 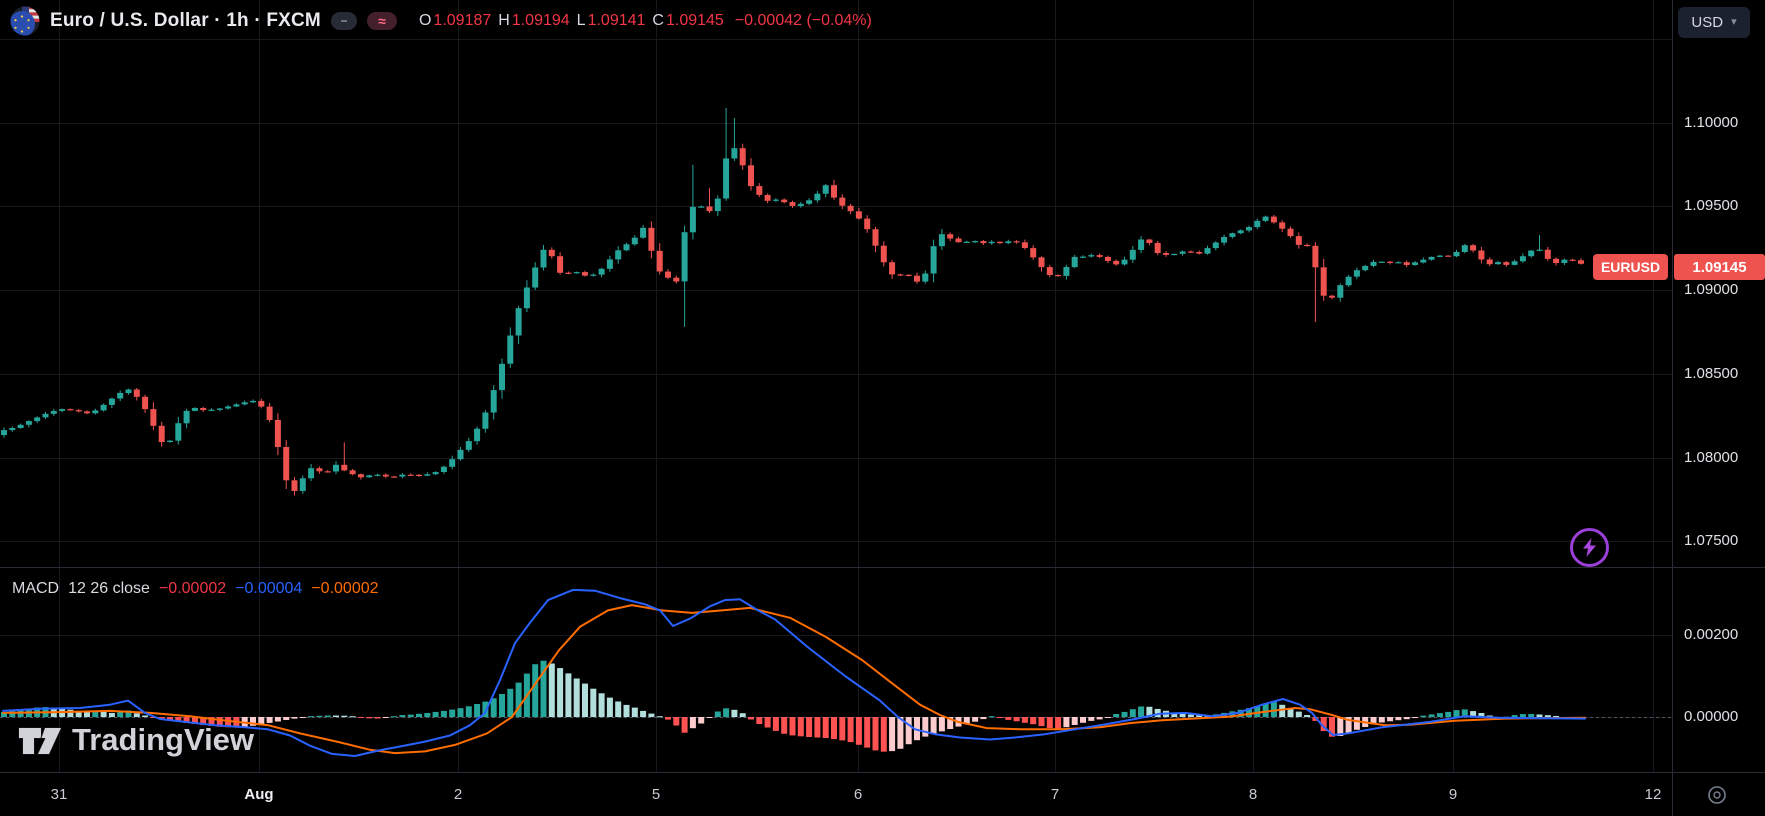 What do you see at coordinates (1717, 795) in the screenshot?
I see `clock-button` at bounding box center [1717, 795].